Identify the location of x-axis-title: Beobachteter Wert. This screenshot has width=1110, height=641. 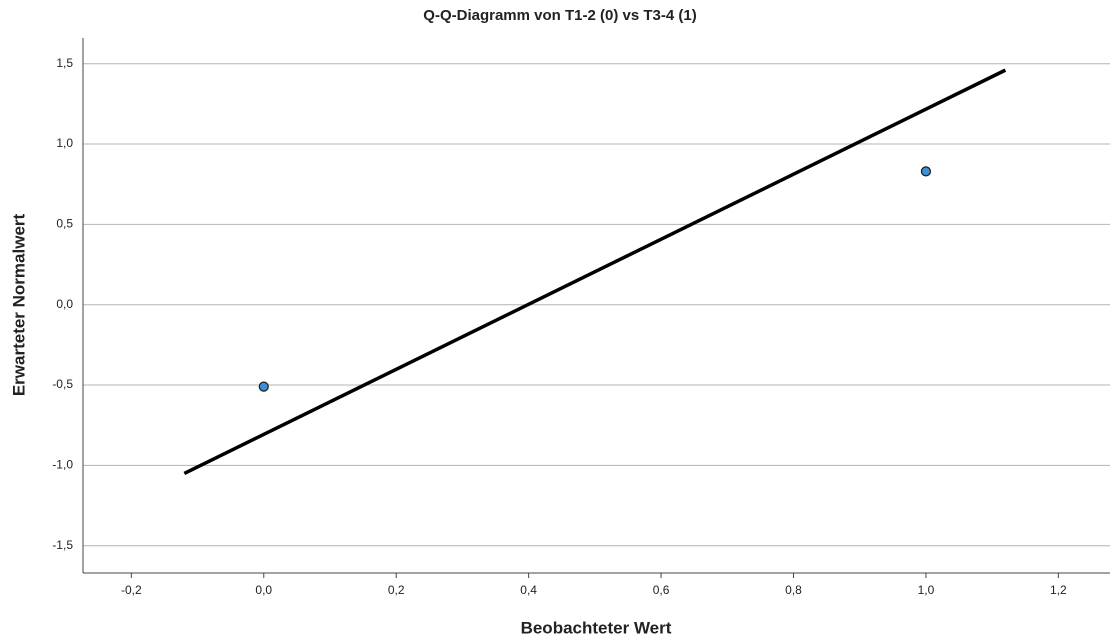
(596, 627).